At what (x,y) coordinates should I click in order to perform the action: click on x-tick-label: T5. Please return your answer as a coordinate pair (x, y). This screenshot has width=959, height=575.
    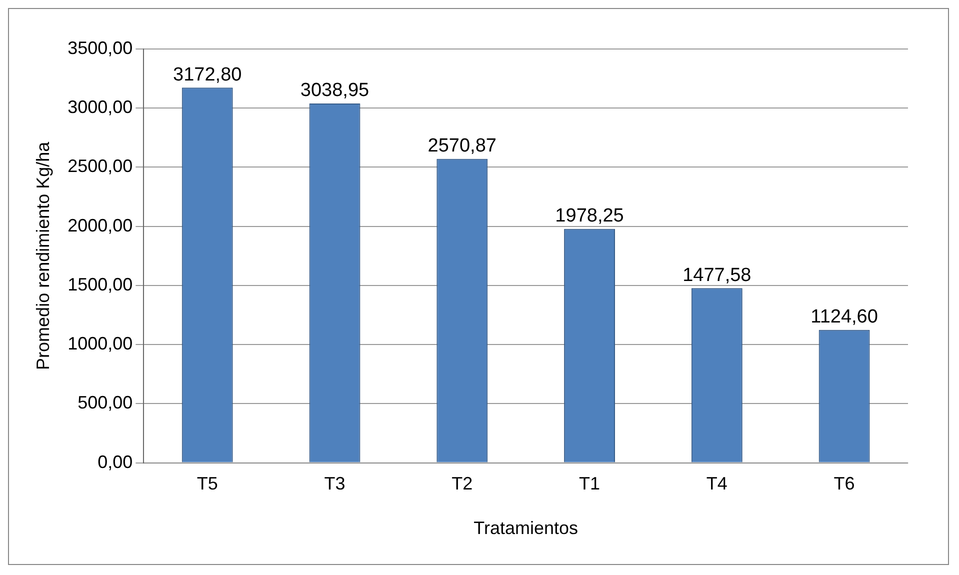
    Looking at the image, I should click on (207, 484).